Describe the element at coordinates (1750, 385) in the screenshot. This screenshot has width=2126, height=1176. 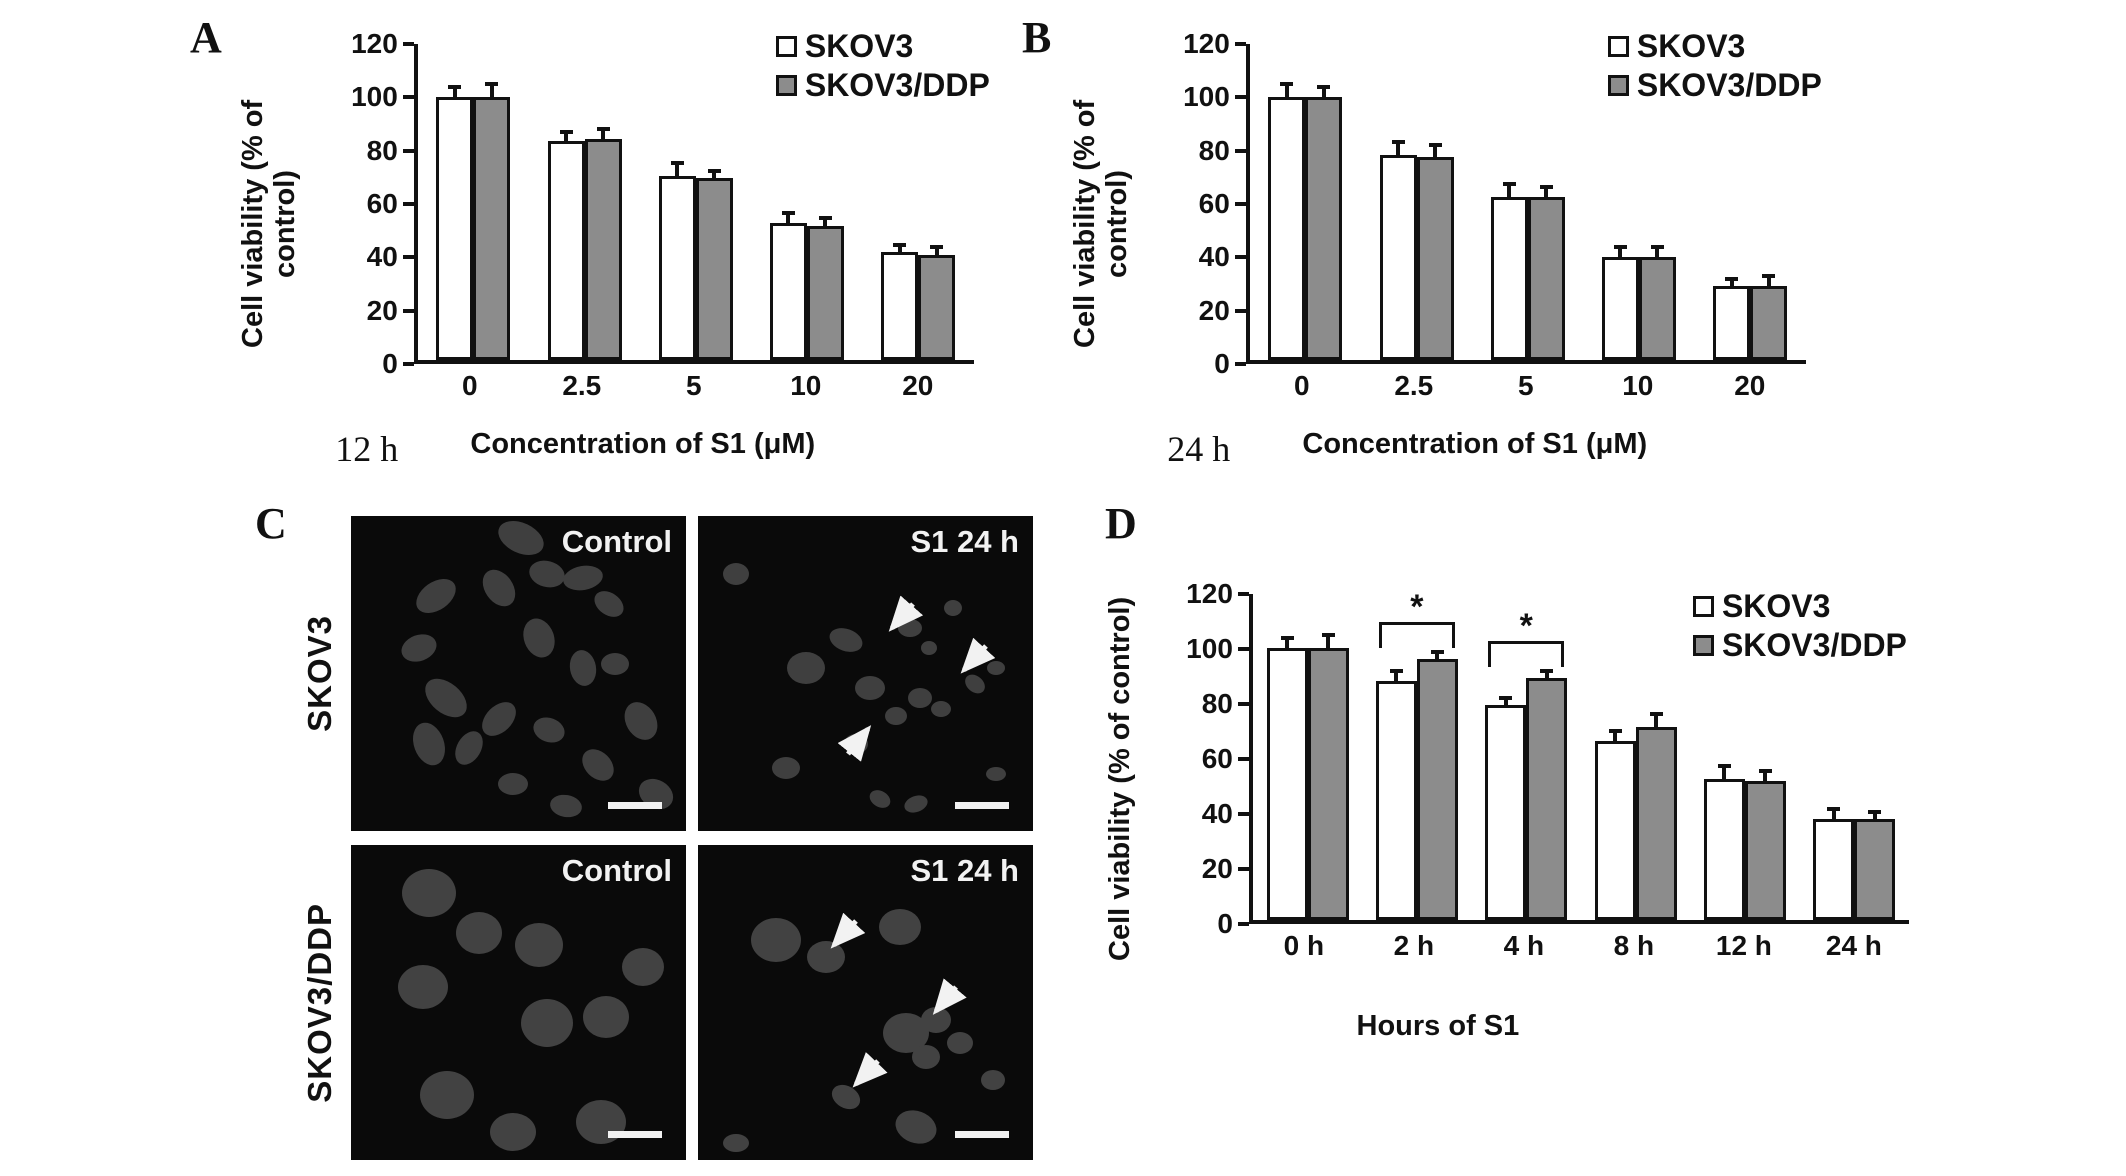
I see `x-tick-label: 20` at that location.